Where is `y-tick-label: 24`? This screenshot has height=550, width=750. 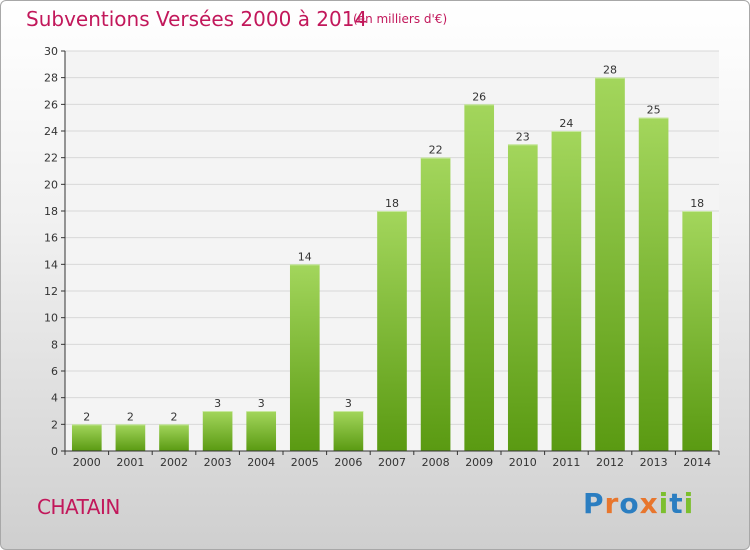 y-tick-label: 24 is located at coordinates (51, 131).